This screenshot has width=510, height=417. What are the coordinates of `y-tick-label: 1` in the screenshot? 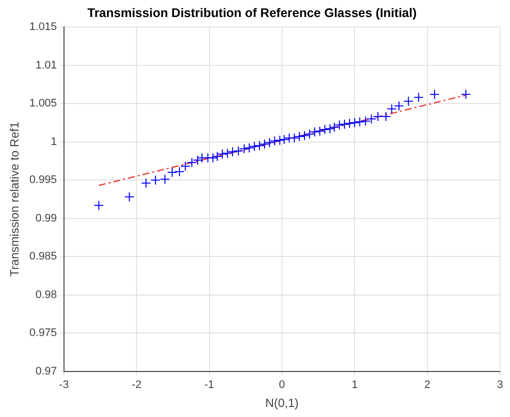 It's located at (53, 142).